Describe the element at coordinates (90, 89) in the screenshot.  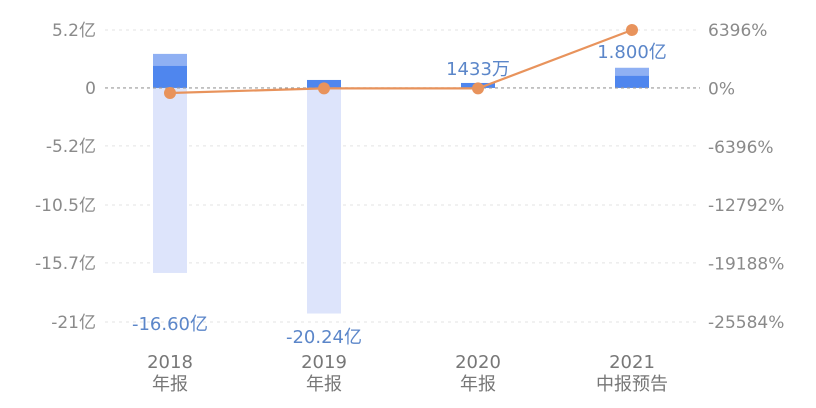
I see `left-tick-label: 0` at that location.